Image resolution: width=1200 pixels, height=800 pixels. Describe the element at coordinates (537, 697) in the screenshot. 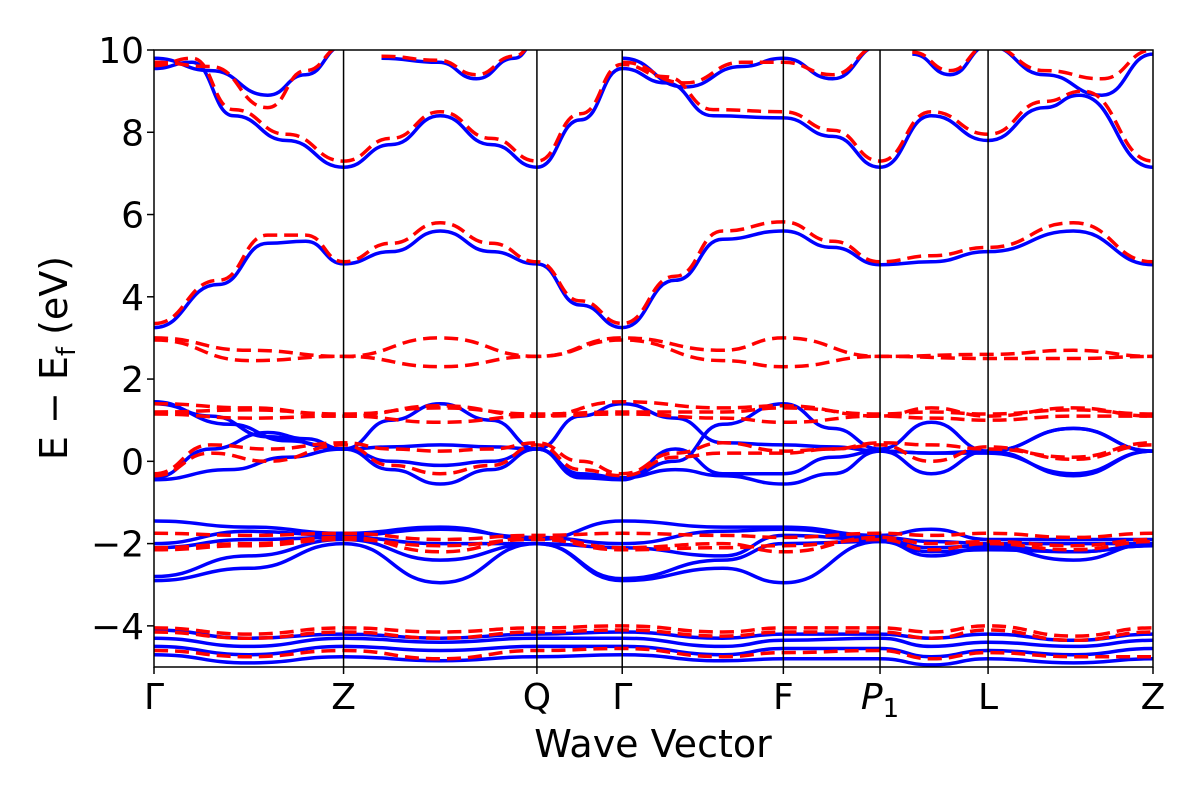

I see `x-tick-label: Q` at that location.